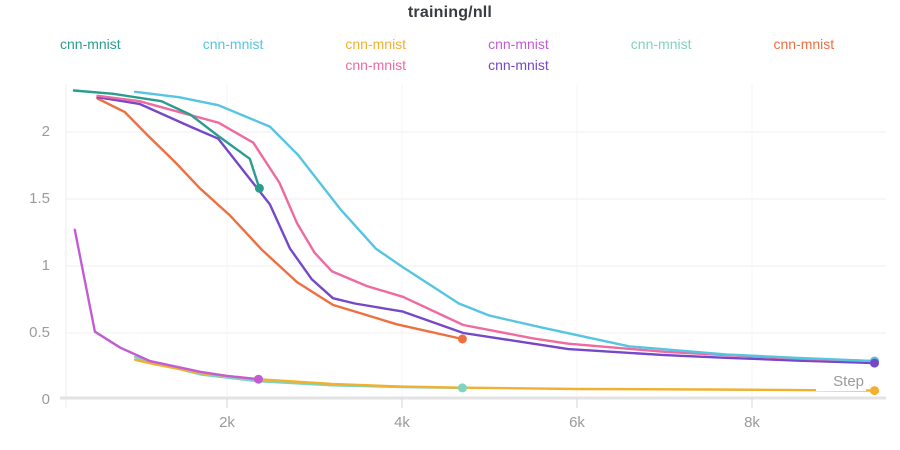  What do you see at coordinates (518, 65) in the screenshot?
I see `legend-item-7: cnn-mnist` at bounding box center [518, 65].